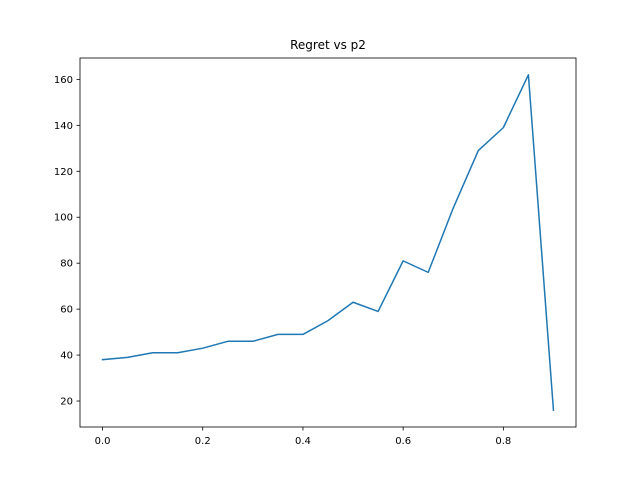 The width and height of the screenshot is (640, 480). Describe the element at coordinates (328, 45) in the screenshot. I see `chart-title: Regret vs p2` at that location.